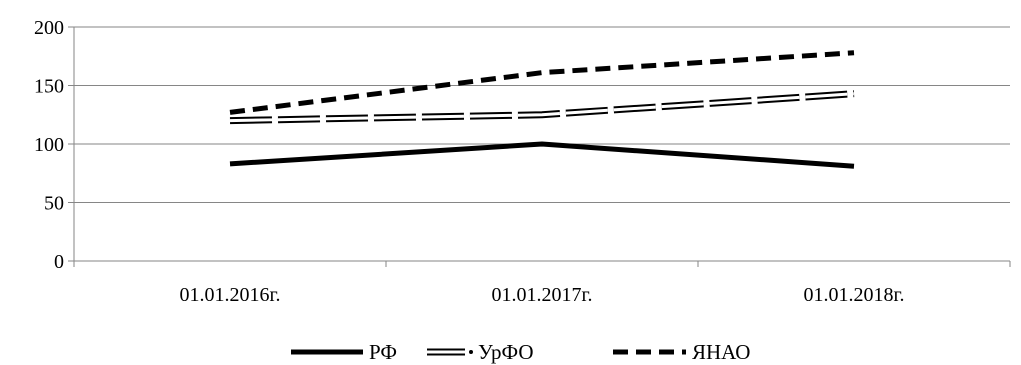  Describe the element at coordinates (230, 295) in the screenshot. I see `x-tick-label: 01.01.2016г.` at that location.